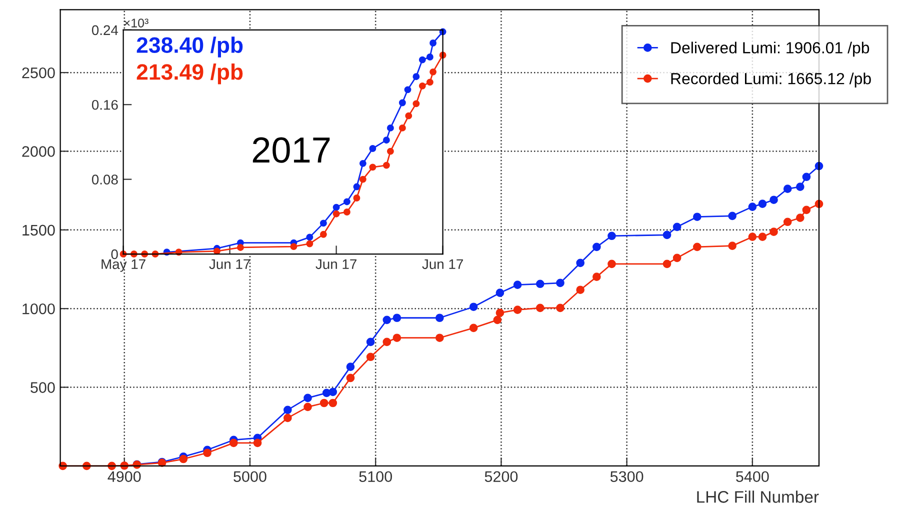  What do you see at coordinates (771, 80) in the screenshot?
I see `legend-label: Recorded Lumi: 1665.12 /pb` at bounding box center [771, 80].